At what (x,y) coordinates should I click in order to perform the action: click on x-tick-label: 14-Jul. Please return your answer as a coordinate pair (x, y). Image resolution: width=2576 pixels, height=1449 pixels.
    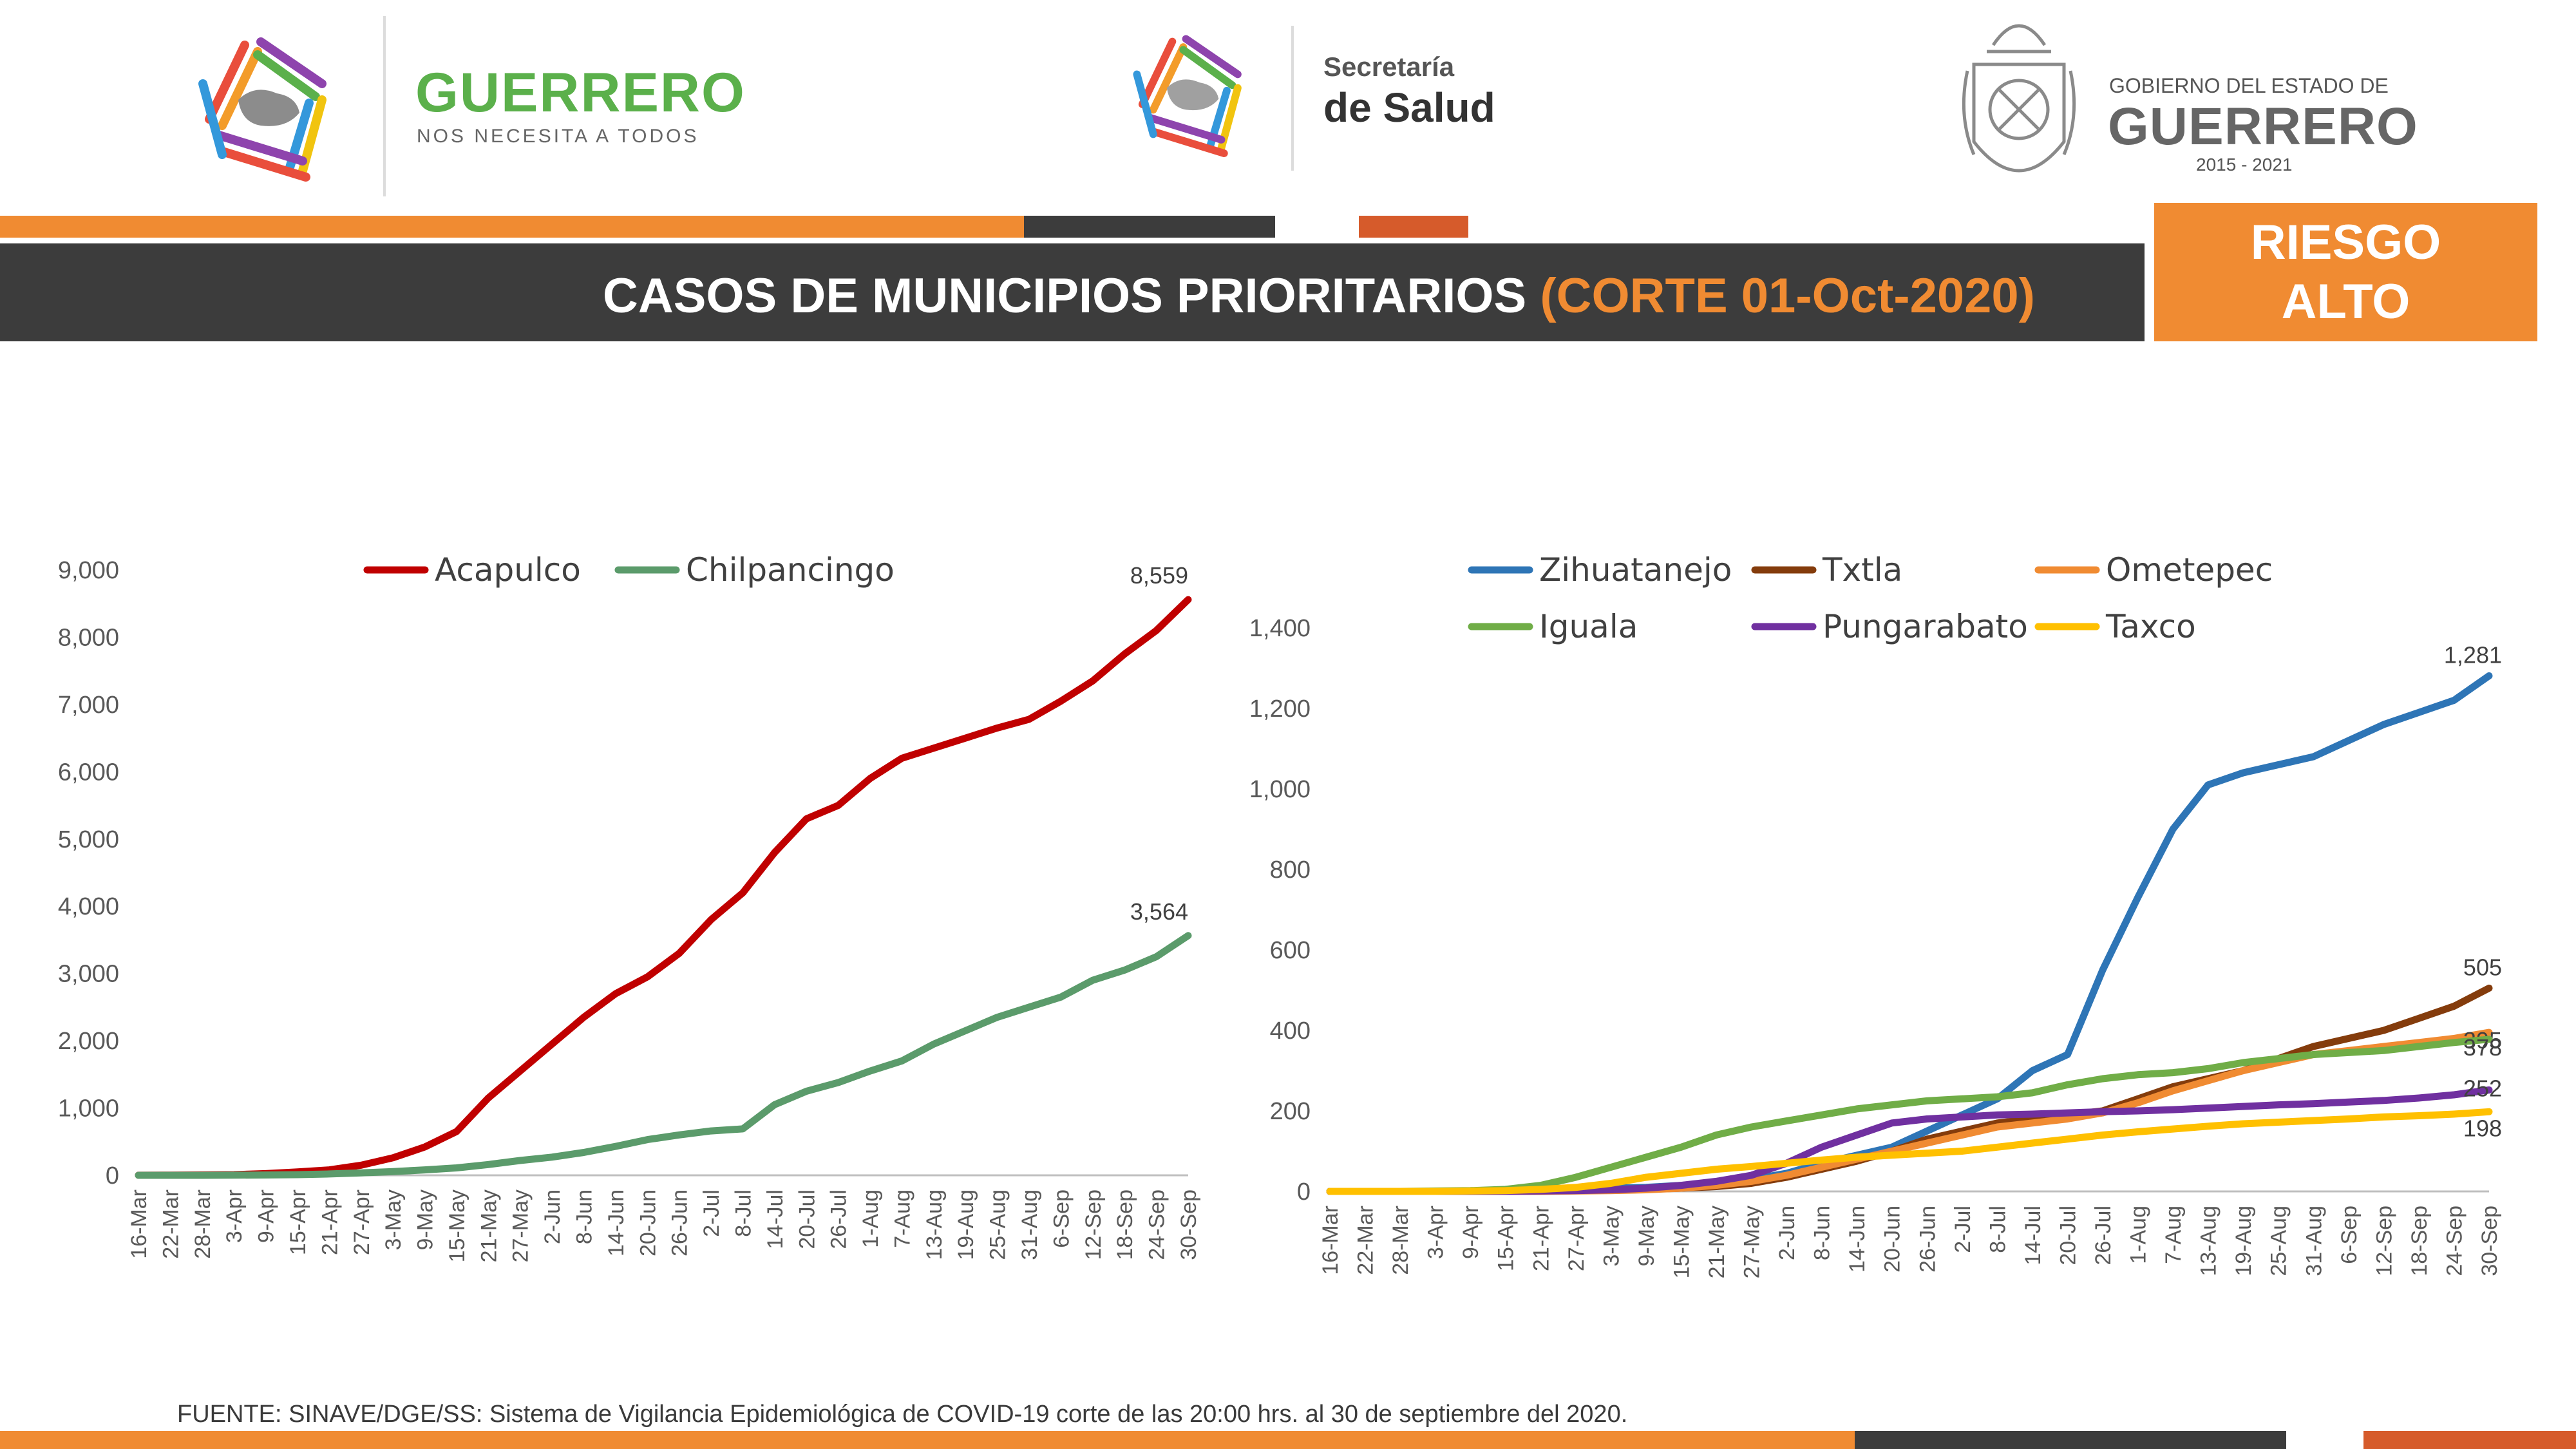
    Looking at the image, I should click on (776, 1219).